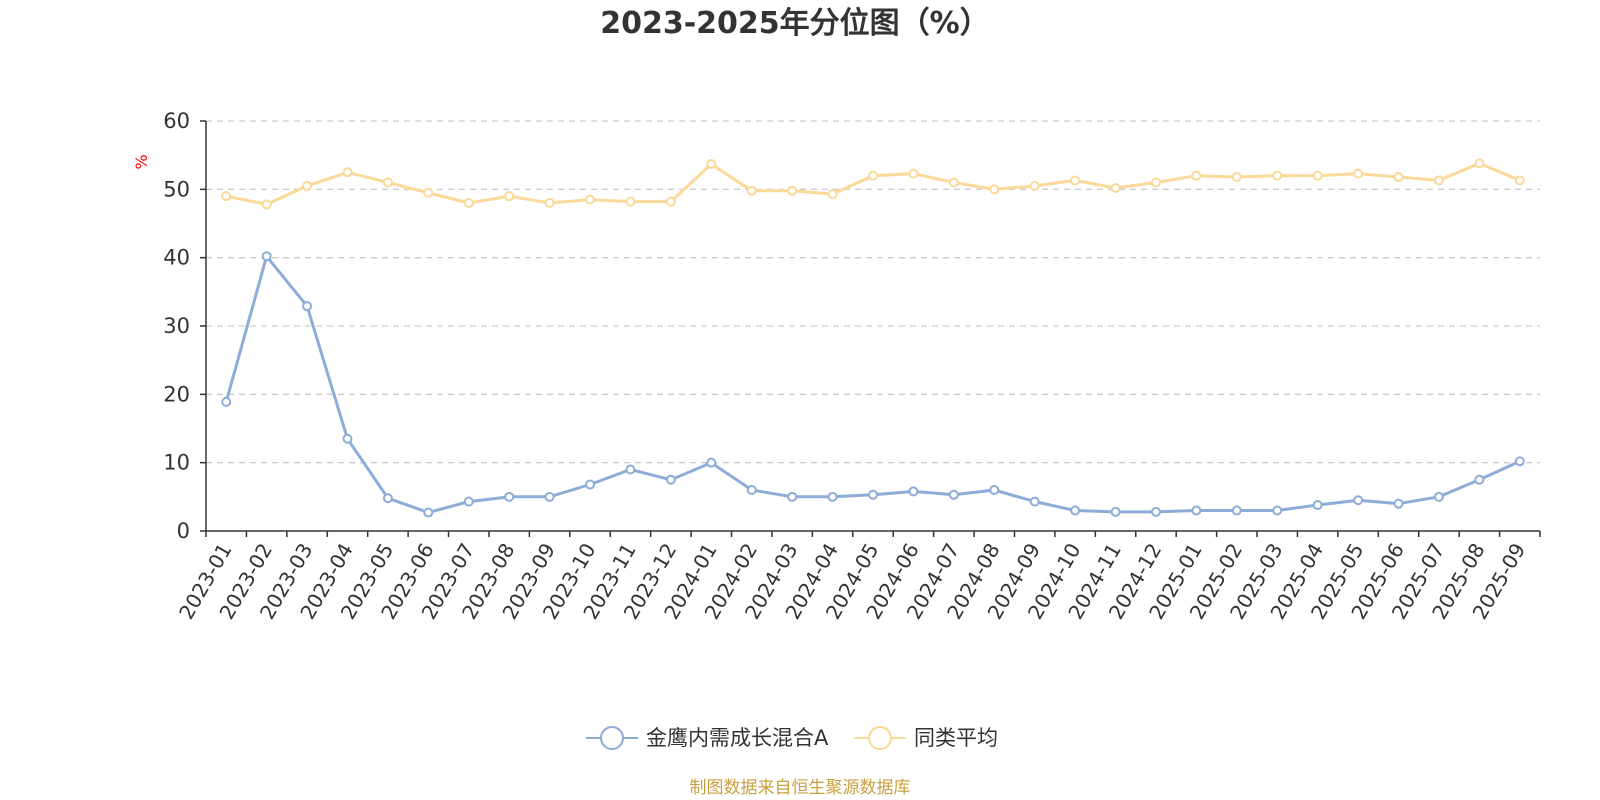 The height and width of the screenshot is (800, 1600). I want to click on y-tick-label: 20, so click(176, 394).